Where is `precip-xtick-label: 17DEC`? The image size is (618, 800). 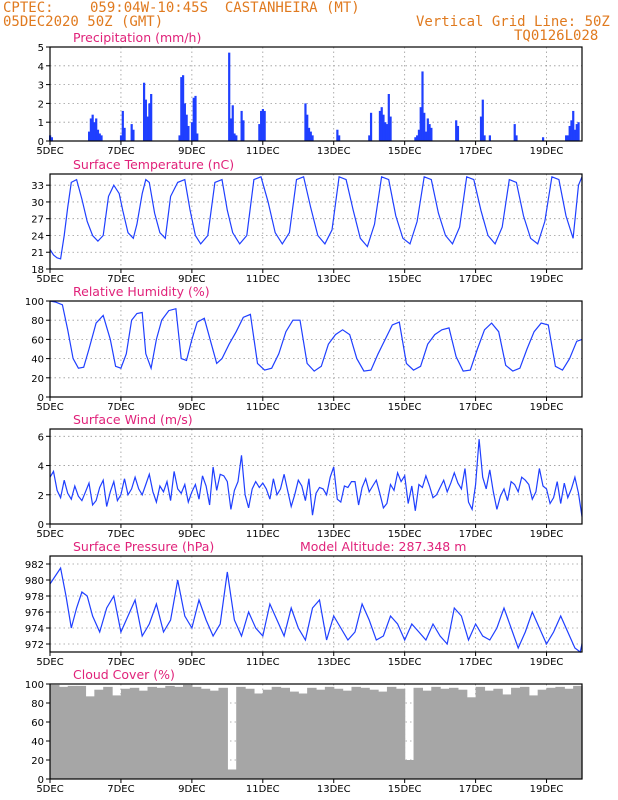 precip-xtick-label: 17DEC is located at coordinates (476, 151).